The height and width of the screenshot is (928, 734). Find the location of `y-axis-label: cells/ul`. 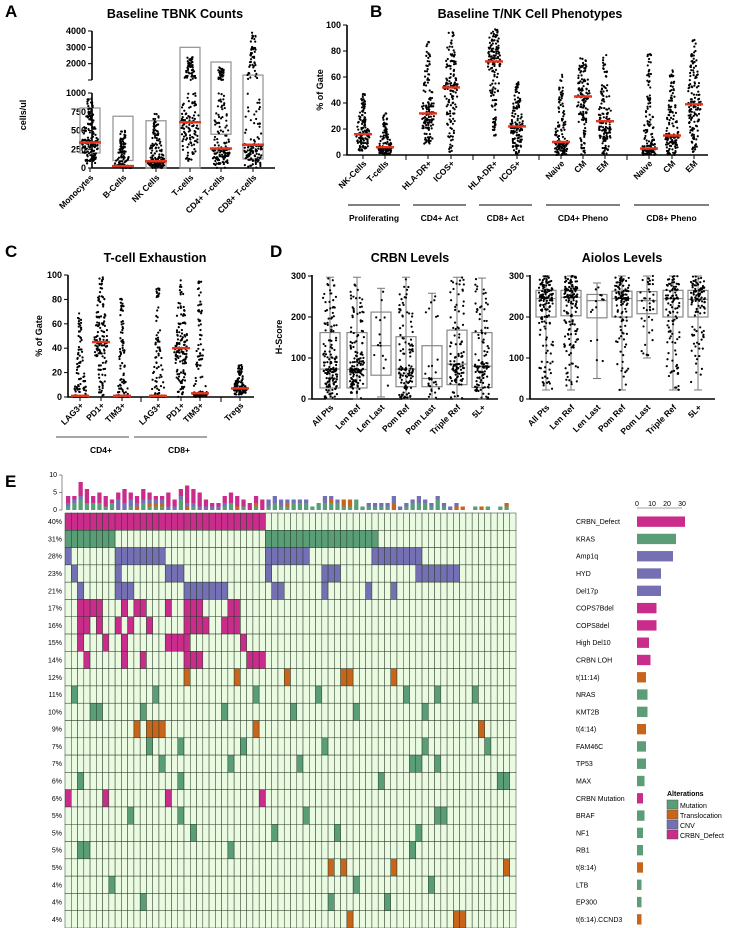

y-axis-label: cells/ul is located at coordinates (23, 115).